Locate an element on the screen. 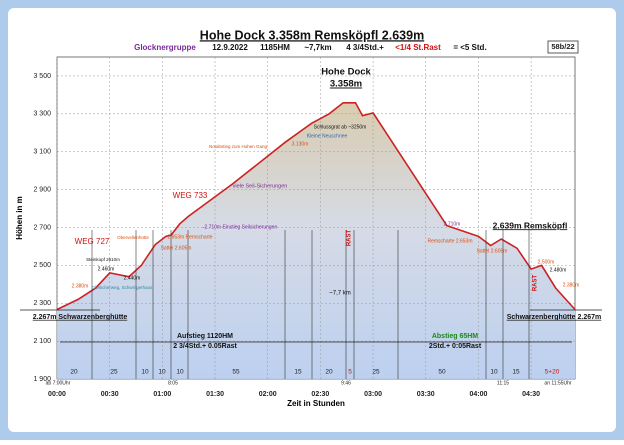 The height and width of the screenshot is (445, 624). annotation: 3.358m is located at coordinates (346, 84).